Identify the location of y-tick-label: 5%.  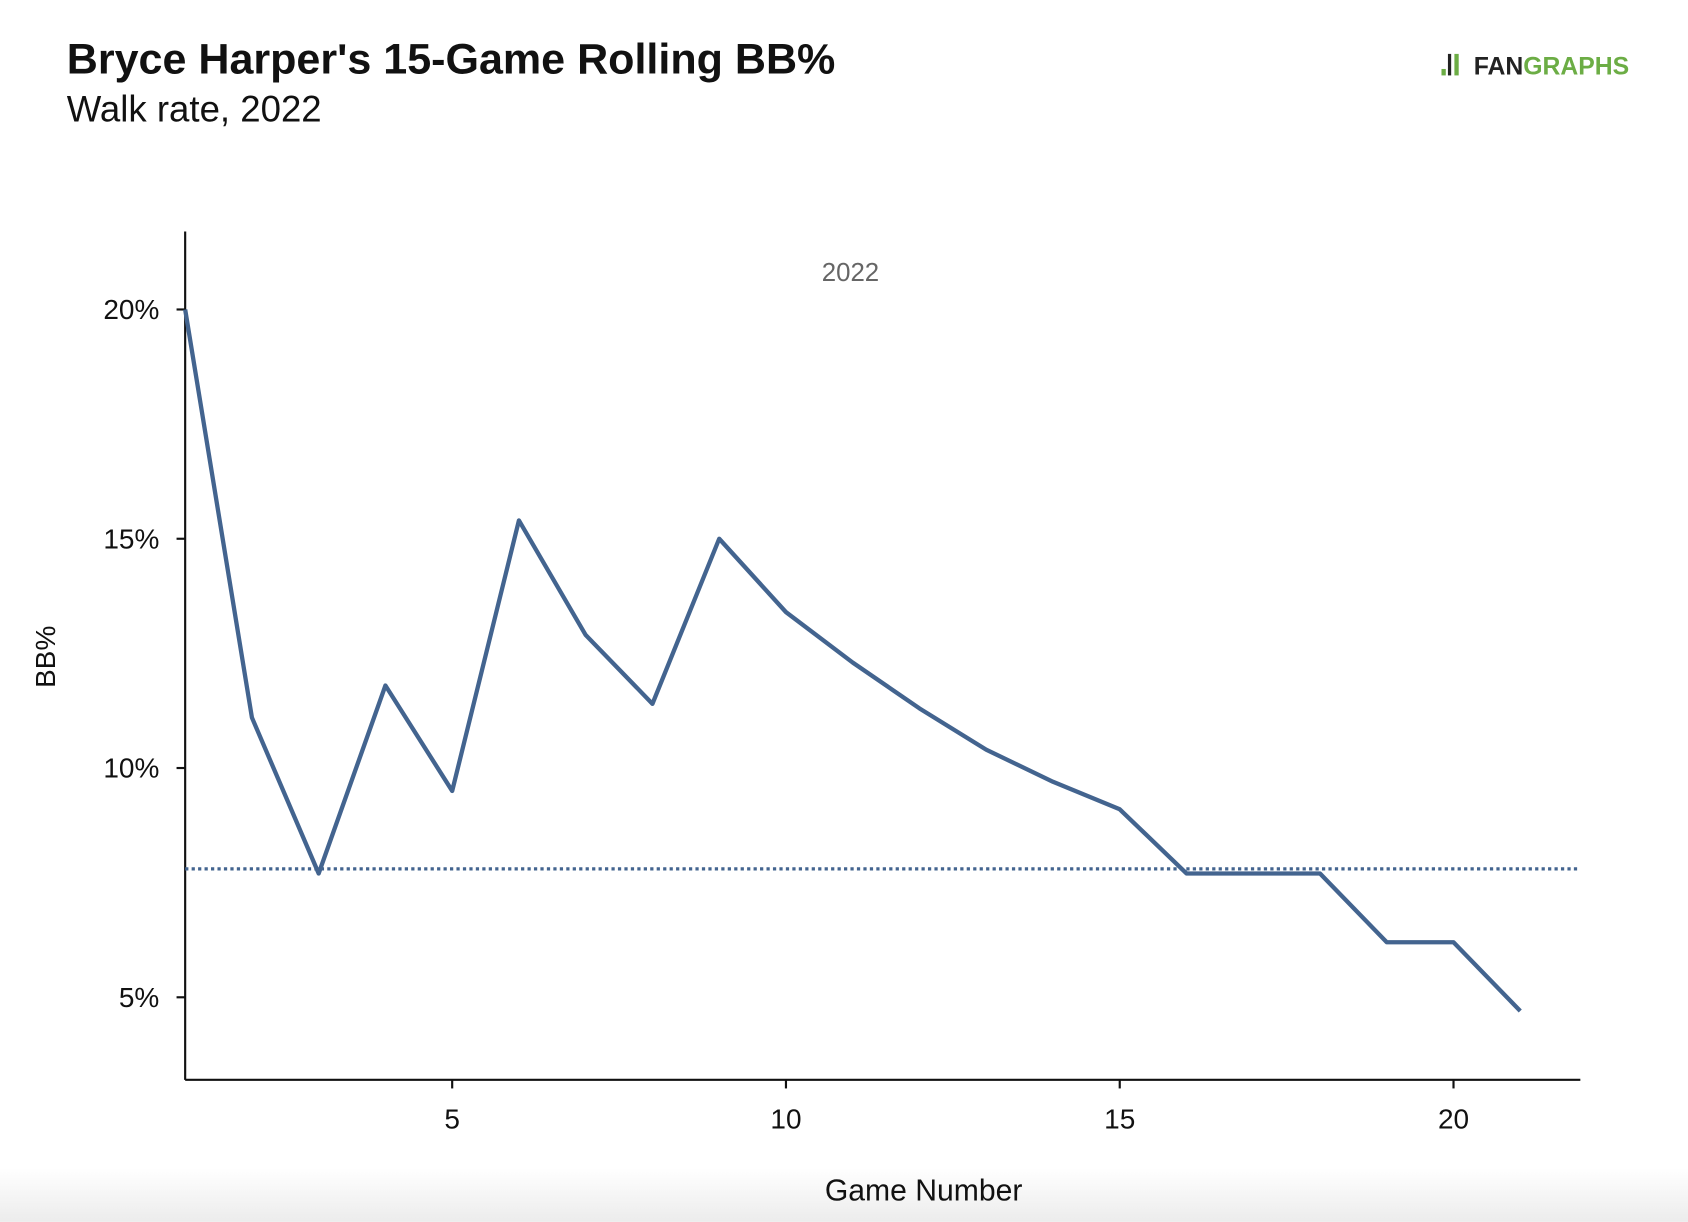
(139, 997).